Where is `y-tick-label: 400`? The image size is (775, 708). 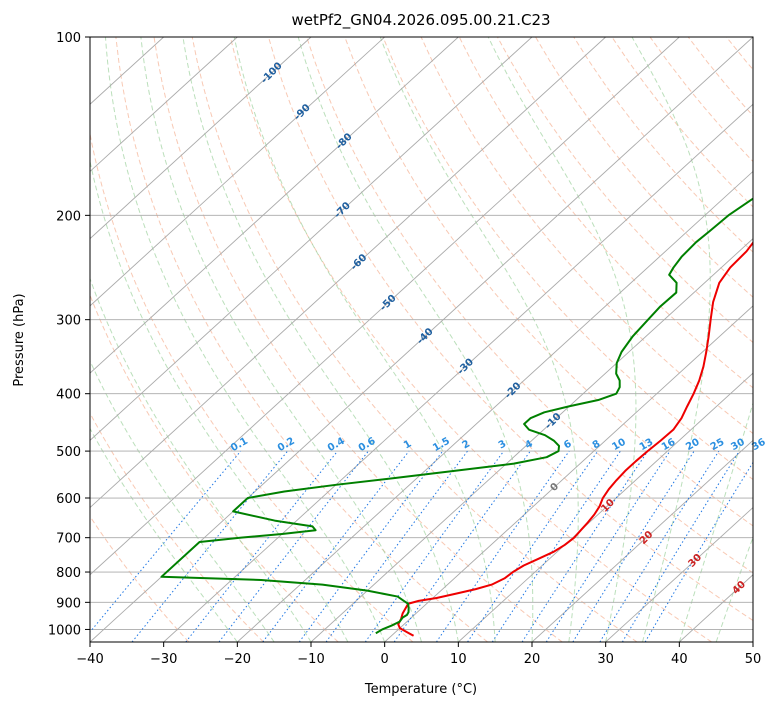
y-tick-label: 400 is located at coordinates (68, 395).